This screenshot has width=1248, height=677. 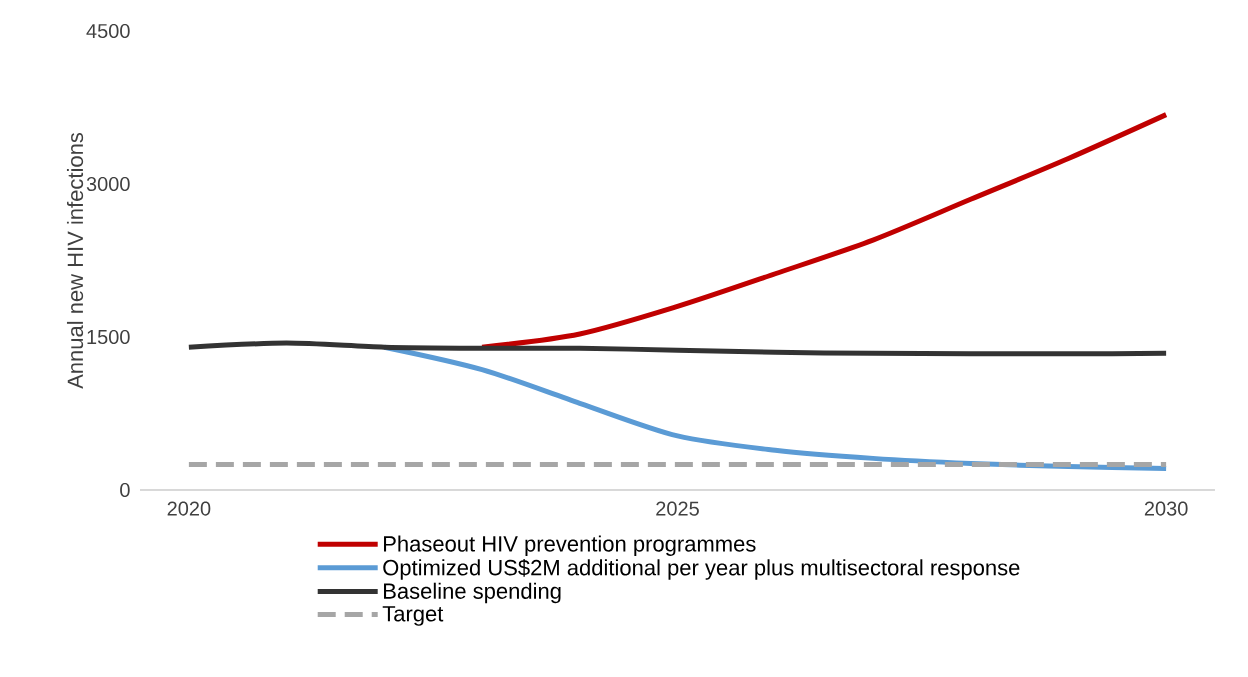 What do you see at coordinates (701, 569) in the screenshot?
I see `legend-label: Optimized US$2M additional per year plus multisectoral response` at bounding box center [701, 569].